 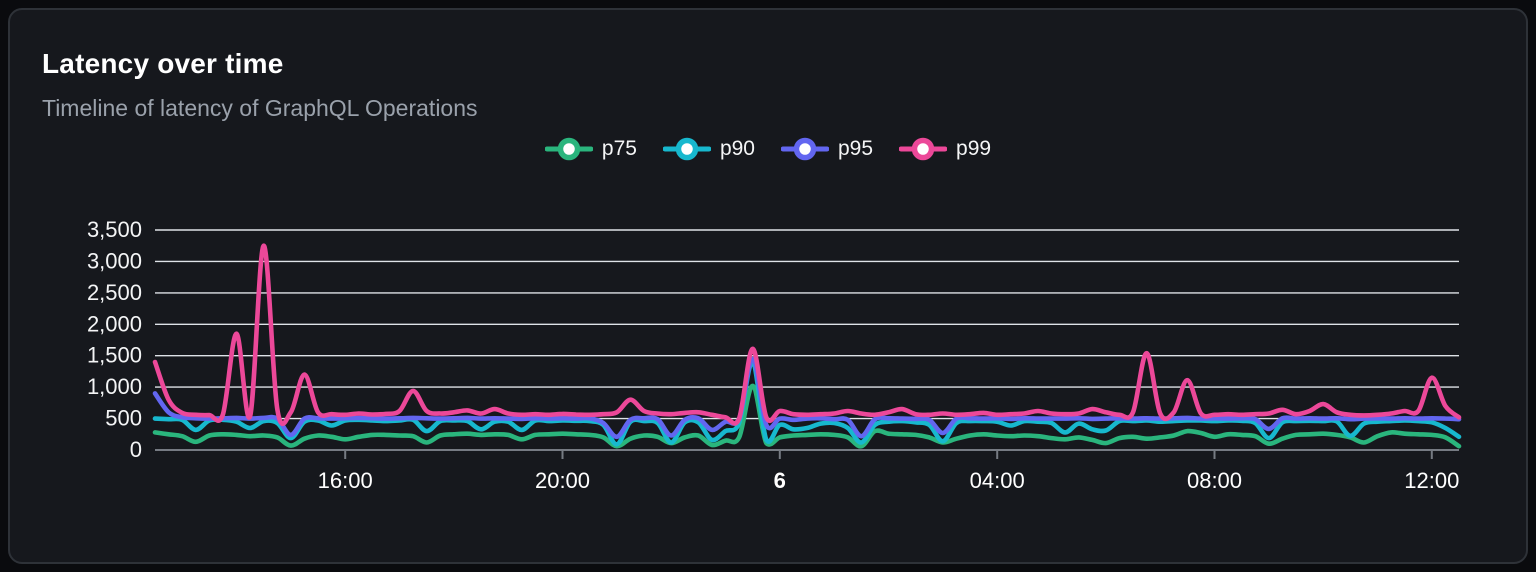 I want to click on legend-marker-p75-icon, so click(x=568, y=149).